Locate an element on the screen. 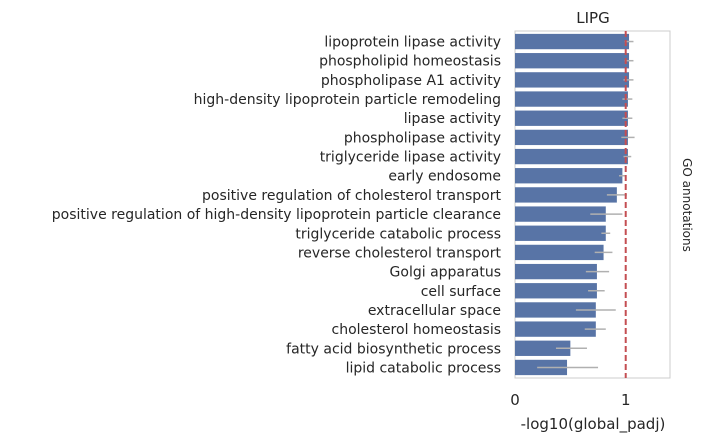  category-label: phospholipase A1 activity is located at coordinates (411, 81).